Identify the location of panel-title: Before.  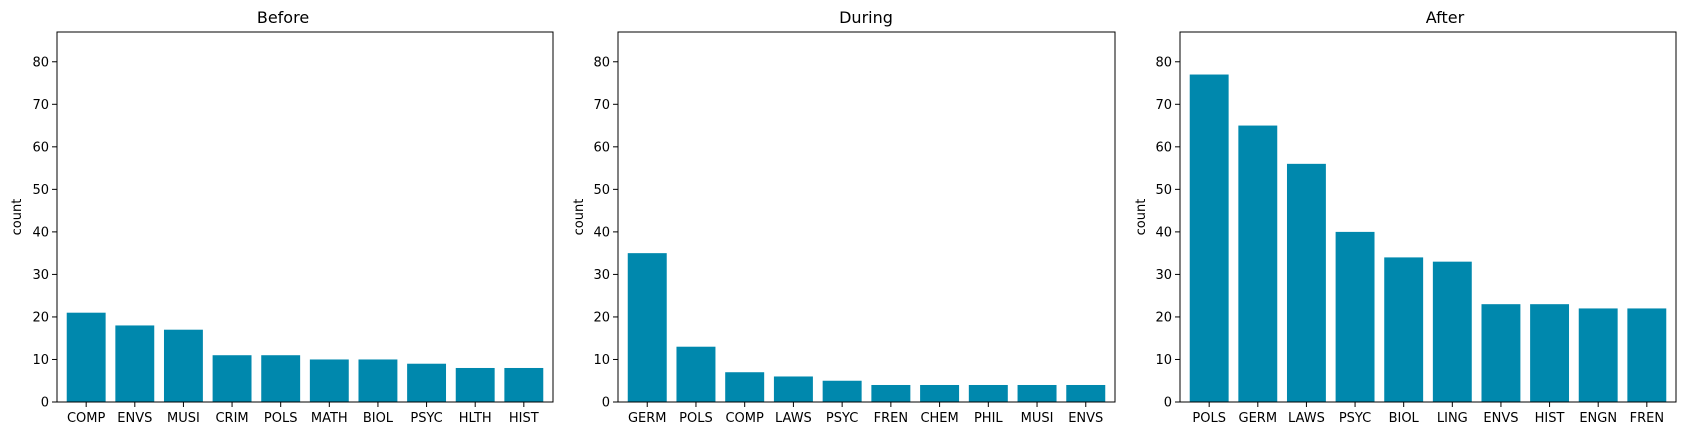
(283, 17).